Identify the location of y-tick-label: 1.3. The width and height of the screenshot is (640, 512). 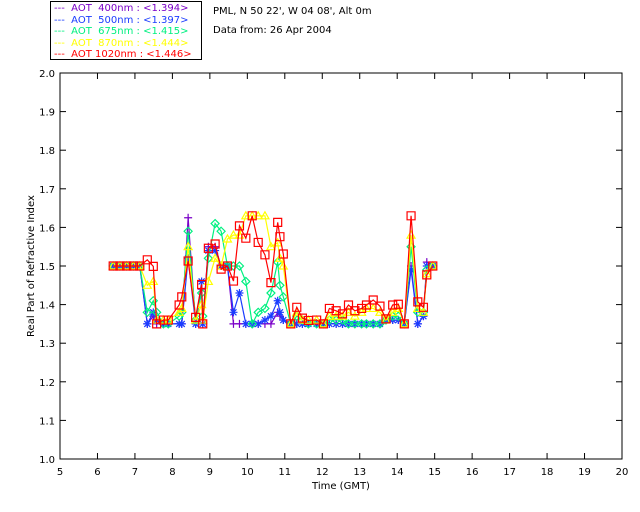
(47, 344).